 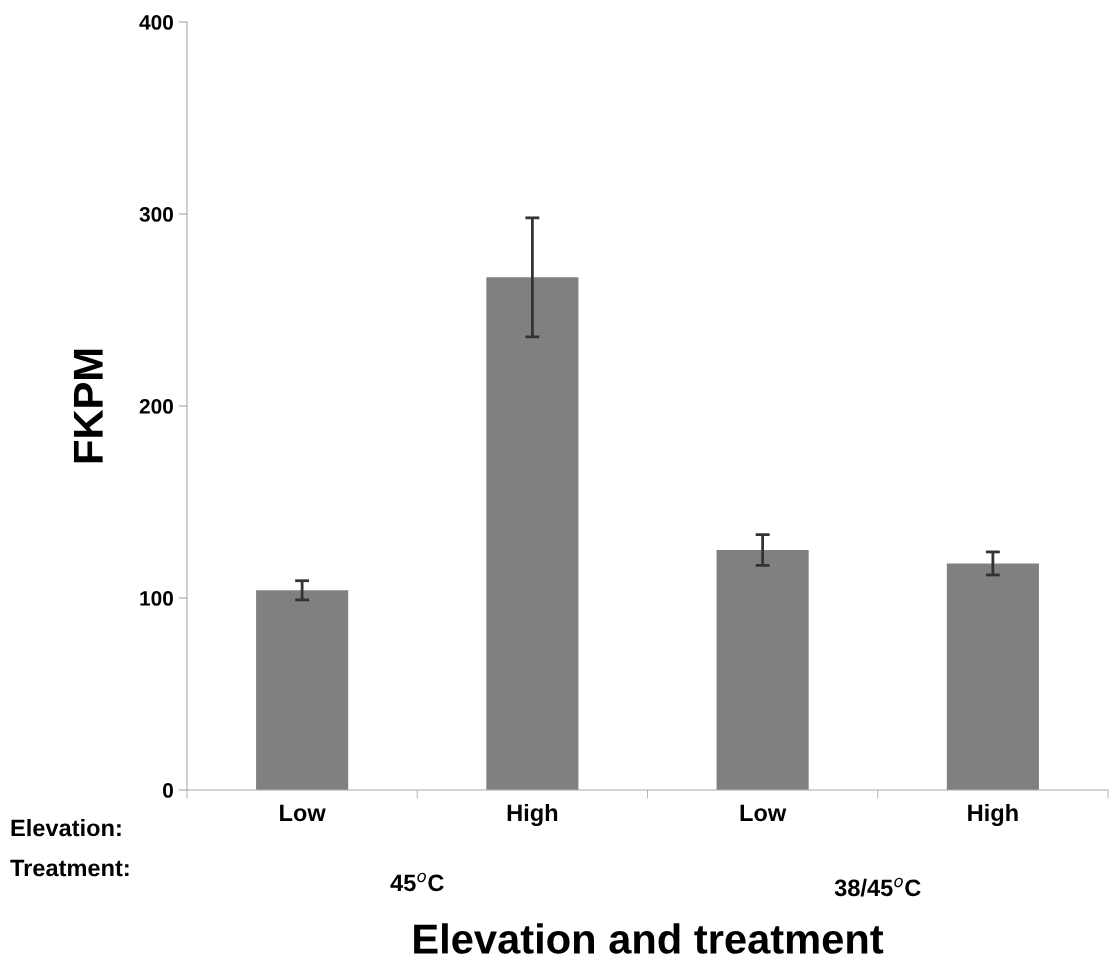 I want to click on text: Elevation:, so click(x=66, y=827).